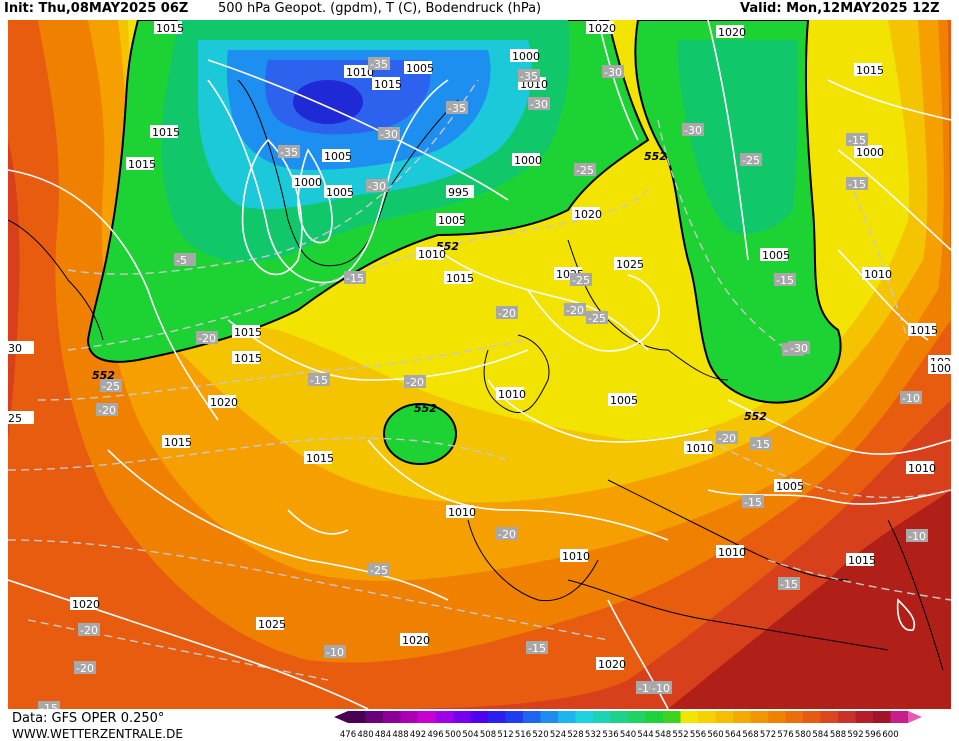  I want to click on colorbar-tick-label: 516, so click(523, 734).